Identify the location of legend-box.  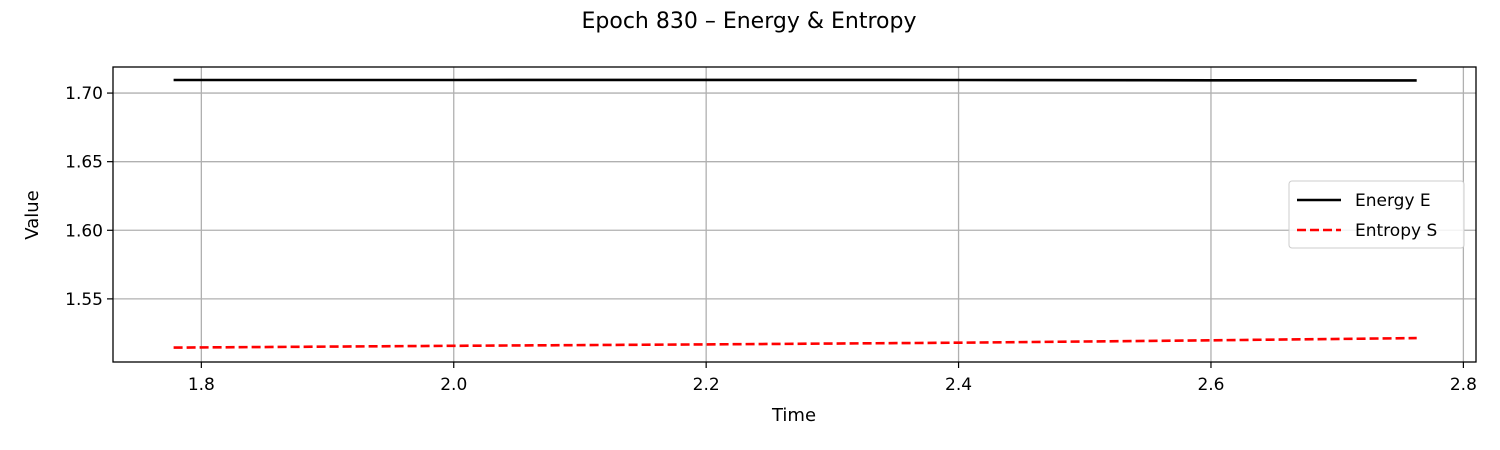
(1376, 214).